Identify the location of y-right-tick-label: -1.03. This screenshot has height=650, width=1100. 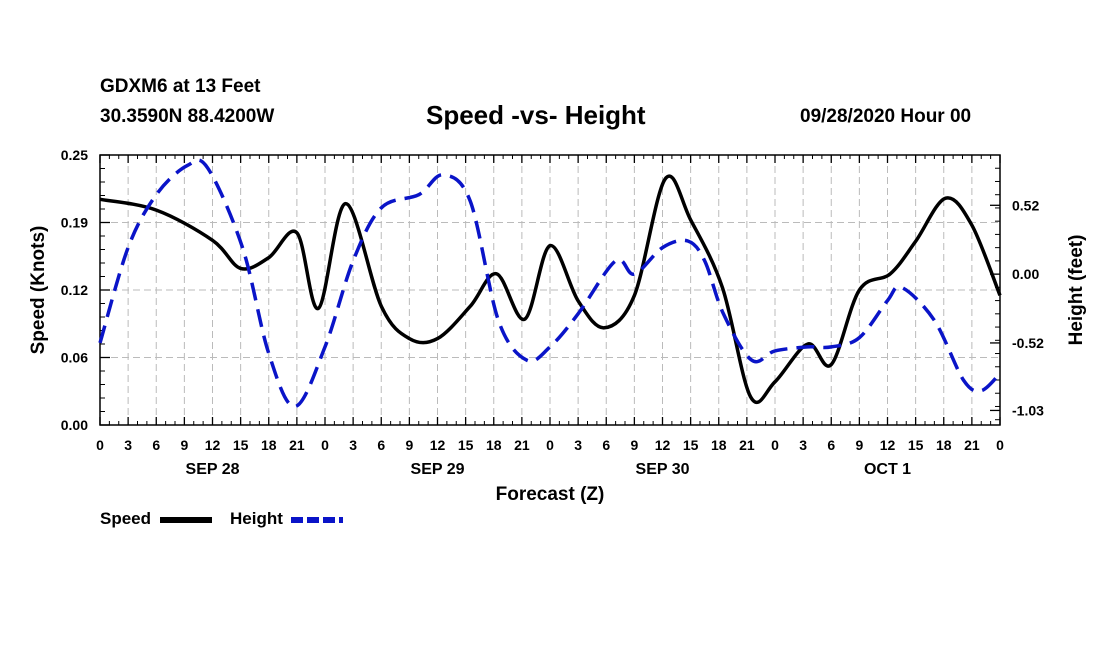
(1028, 410).